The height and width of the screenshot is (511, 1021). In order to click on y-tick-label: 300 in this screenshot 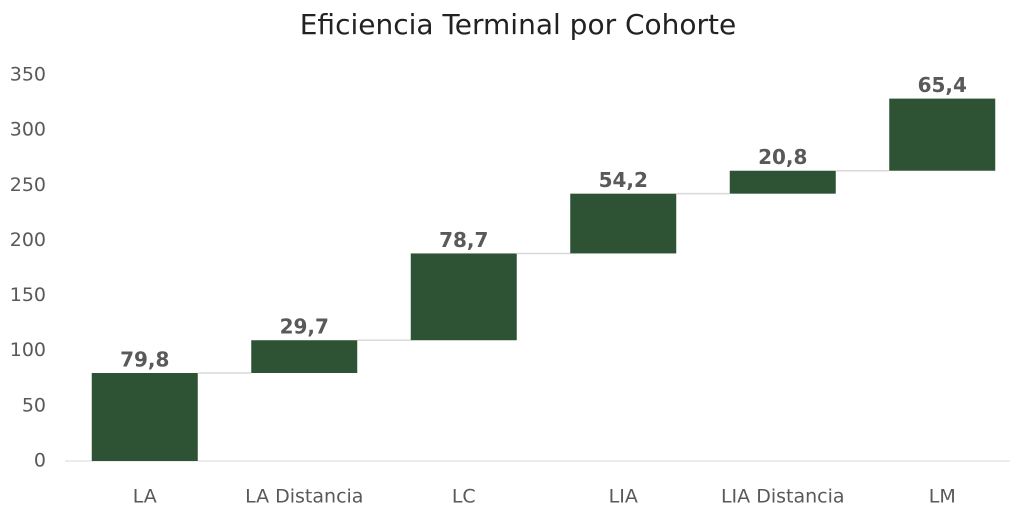, I will do `click(28, 130)`.